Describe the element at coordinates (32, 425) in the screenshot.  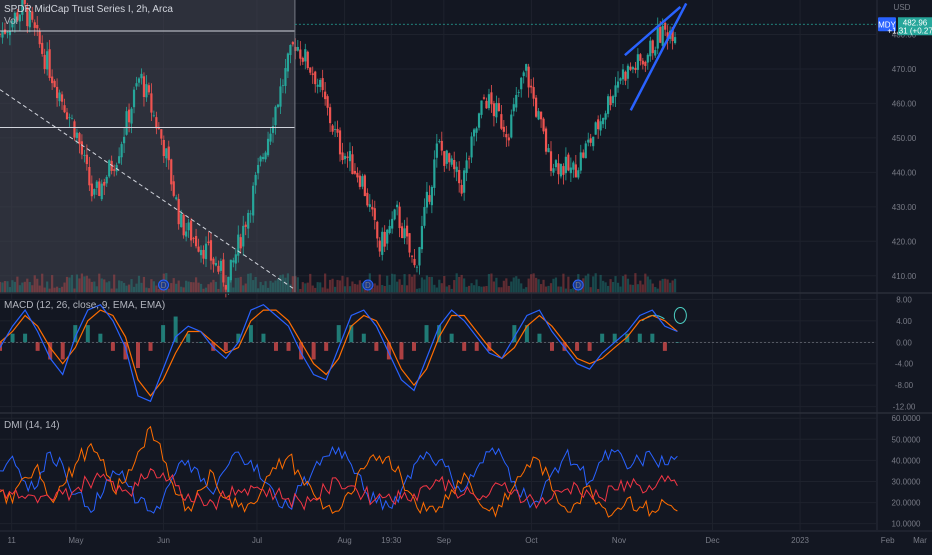
I see `dmi-label: DMI (14, 14)` at that location.